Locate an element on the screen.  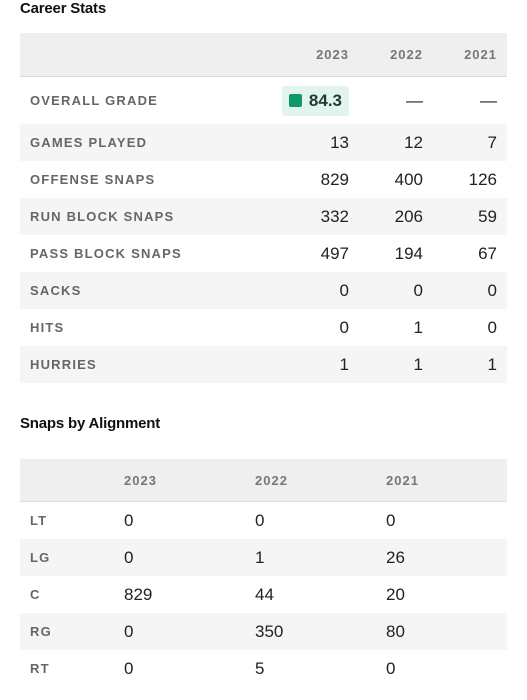
row-label: RUN BLOCK SNAPS is located at coordinates (102, 216).